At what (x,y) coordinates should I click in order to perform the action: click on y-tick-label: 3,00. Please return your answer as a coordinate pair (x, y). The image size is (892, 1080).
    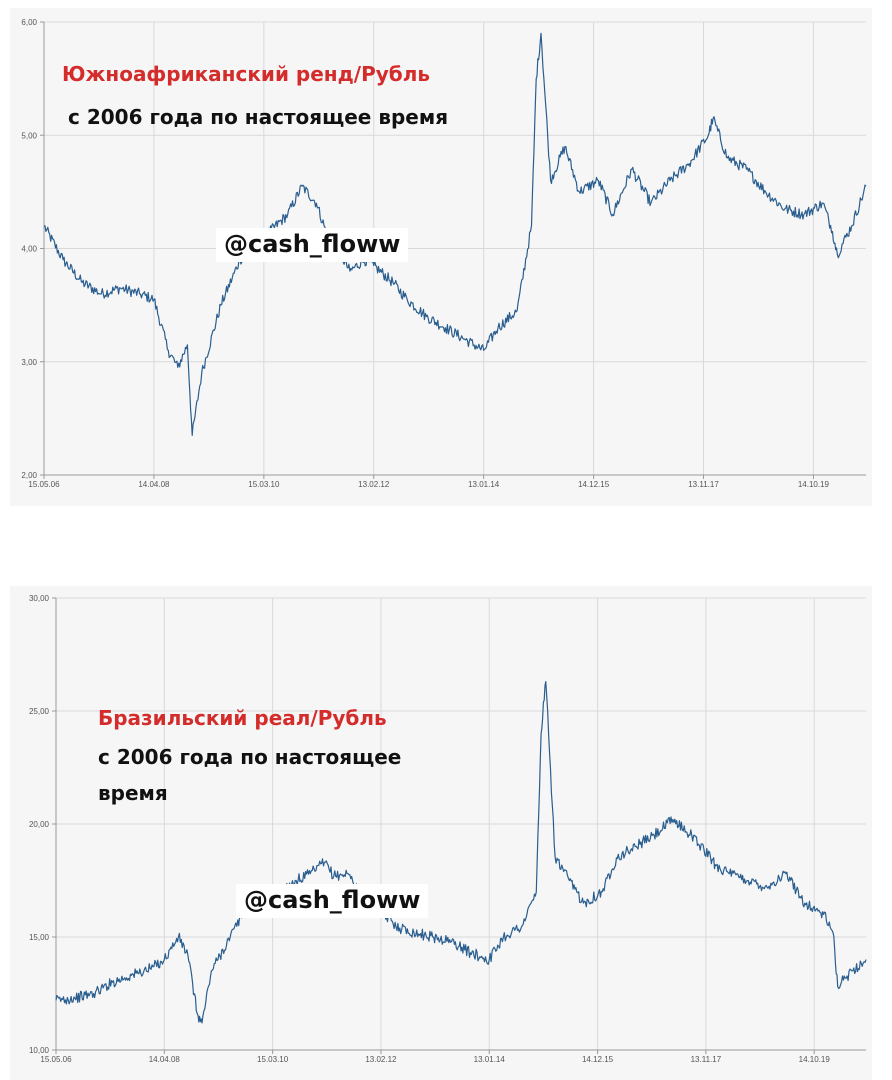
    Looking at the image, I should click on (29, 362).